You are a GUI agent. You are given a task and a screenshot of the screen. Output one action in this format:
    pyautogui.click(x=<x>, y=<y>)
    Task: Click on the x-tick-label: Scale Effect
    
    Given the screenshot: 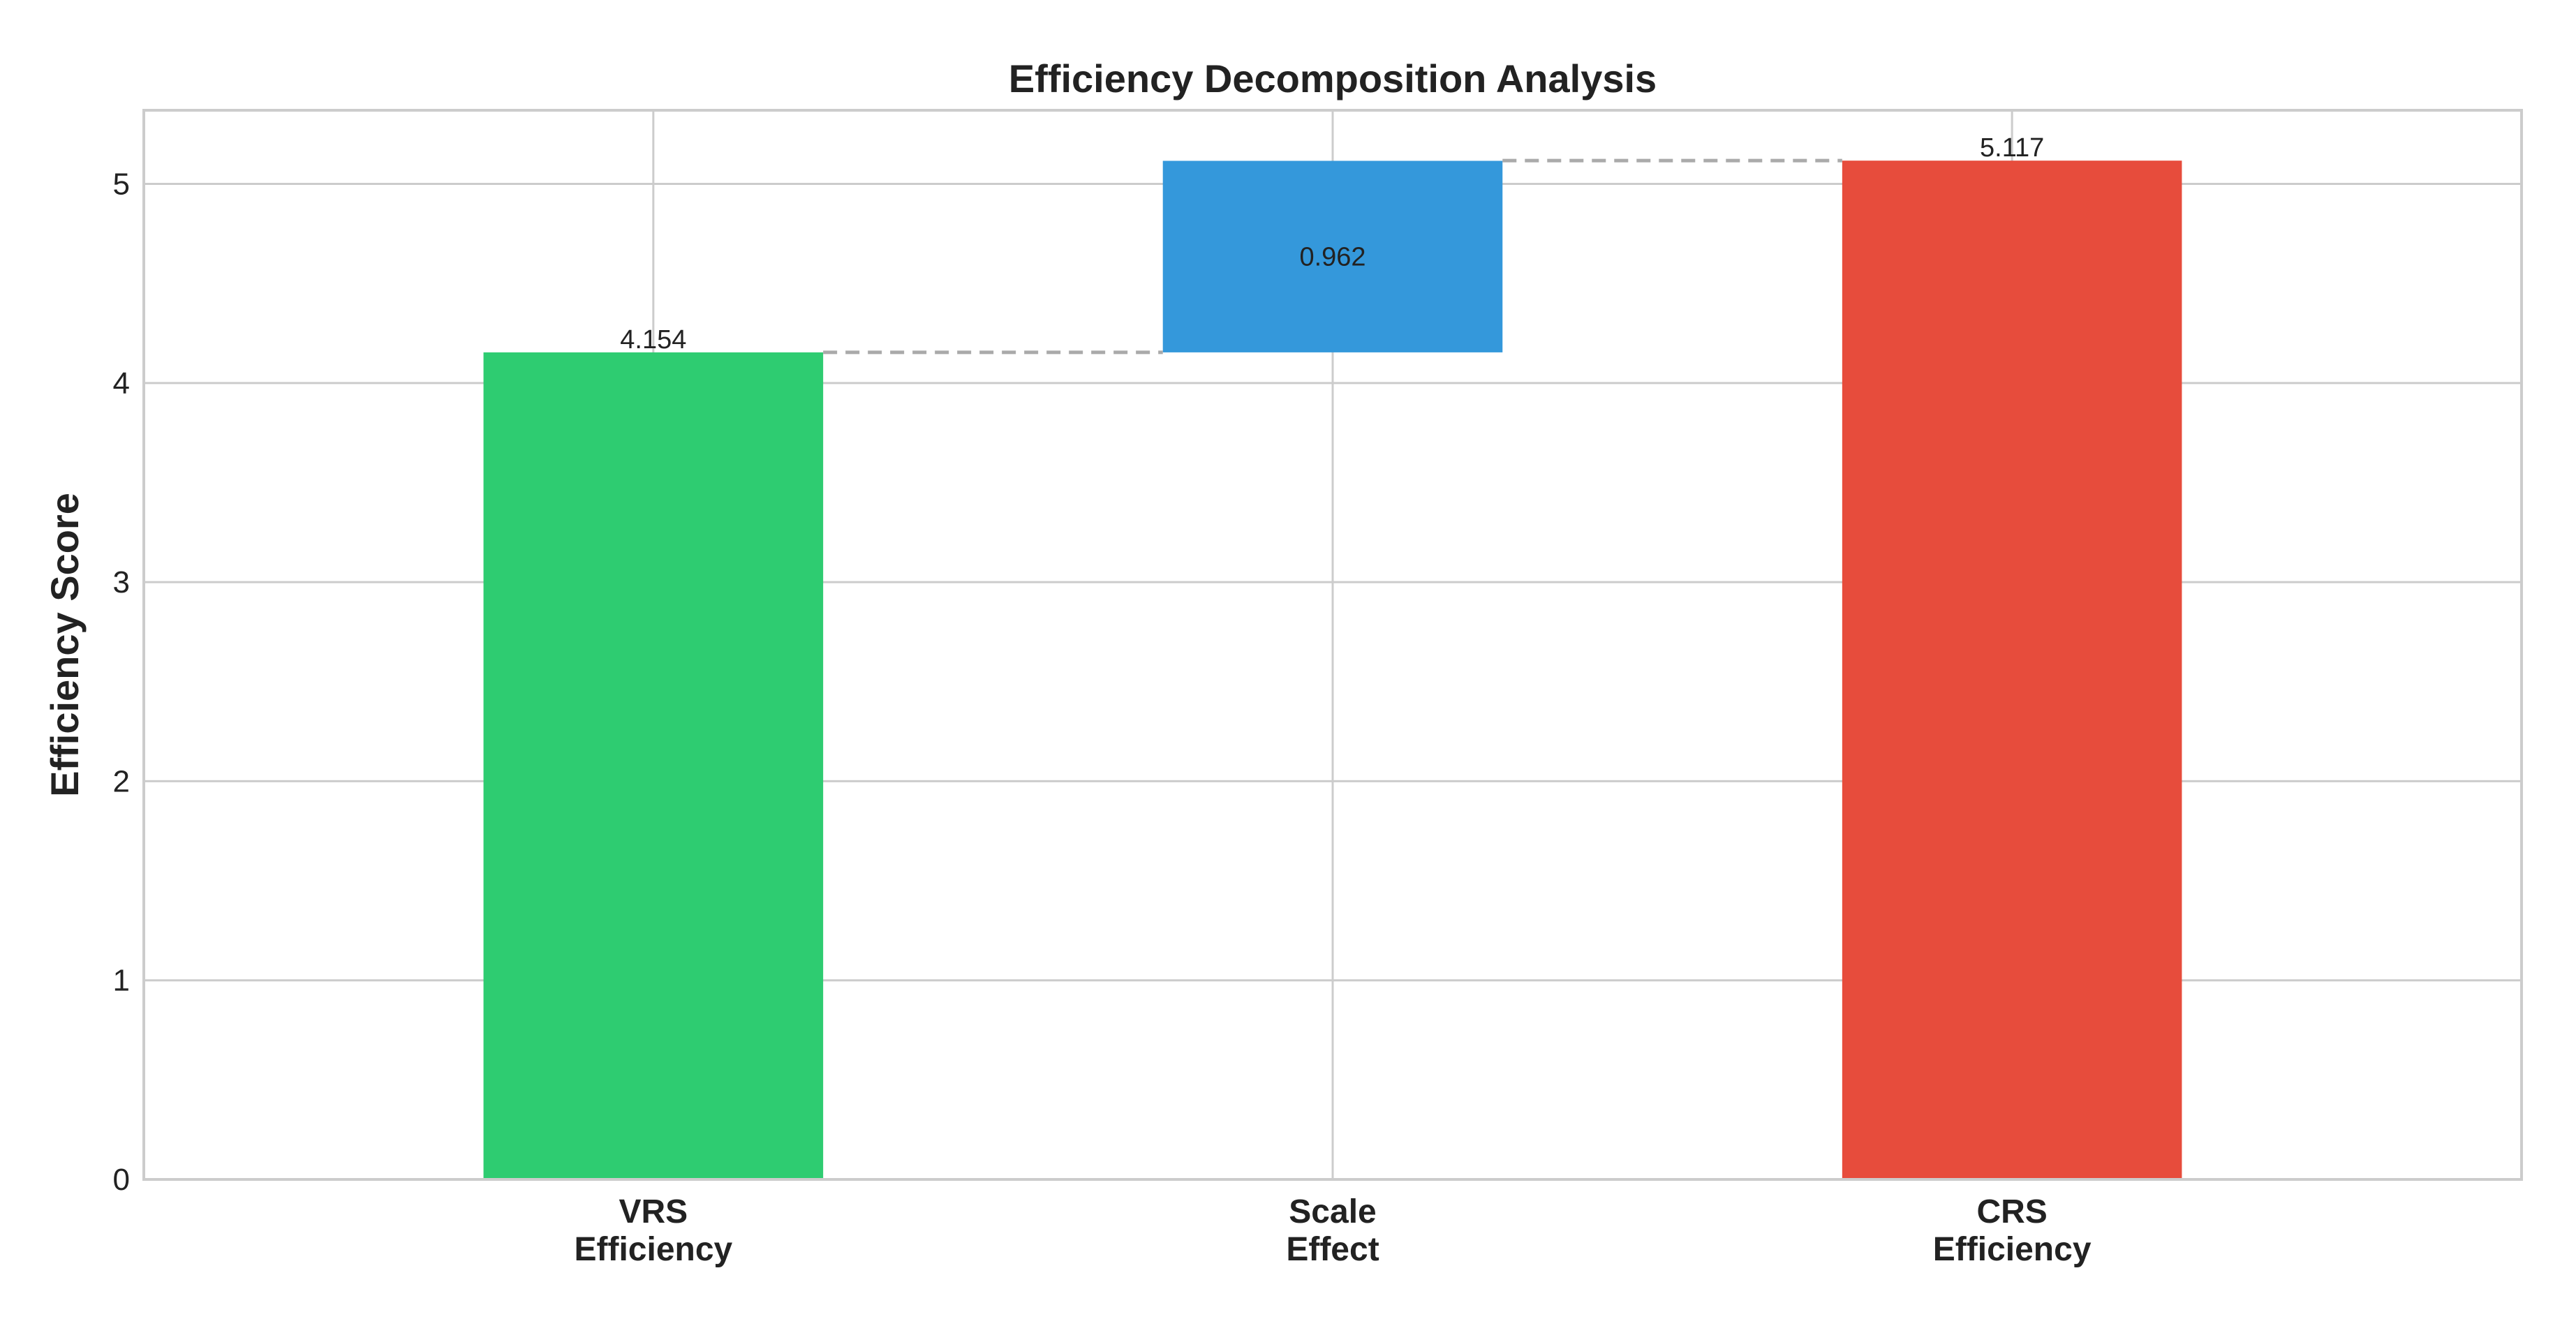 What is the action you would take?
    pyautogui.click(x=1332, y=1230)
    